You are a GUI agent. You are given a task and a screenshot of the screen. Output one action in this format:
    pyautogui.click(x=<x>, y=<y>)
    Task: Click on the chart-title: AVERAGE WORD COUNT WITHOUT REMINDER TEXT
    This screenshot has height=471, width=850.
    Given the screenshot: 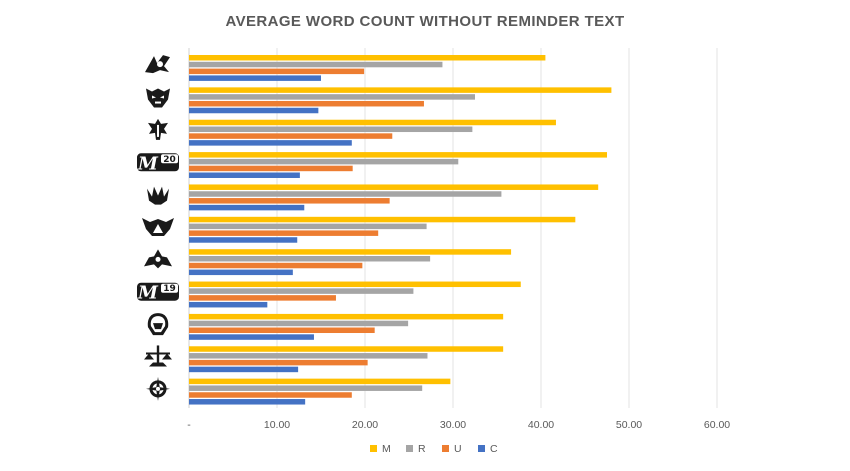 What is the action you would take?
    pyautogui.click(x=425, y=21)
    